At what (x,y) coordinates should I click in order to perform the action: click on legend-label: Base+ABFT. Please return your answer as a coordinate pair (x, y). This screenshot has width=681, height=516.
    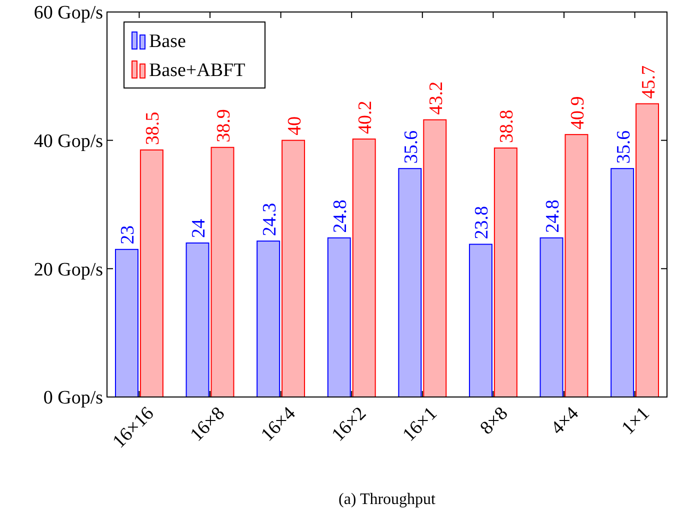
    Looking at the image, I should click on (197, 70).